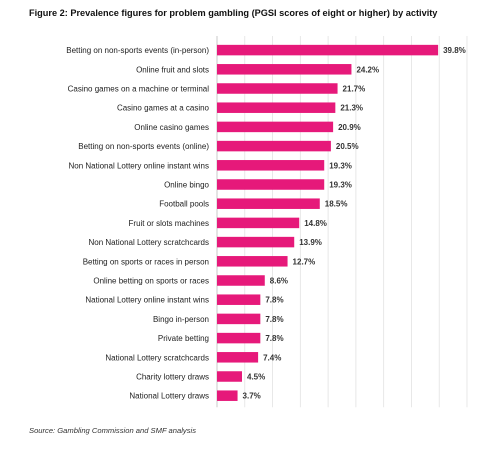 Image resolution: width=497 pixels, height=449 pixels. I want to click on value-label: 21.7%, so click(354, 89).